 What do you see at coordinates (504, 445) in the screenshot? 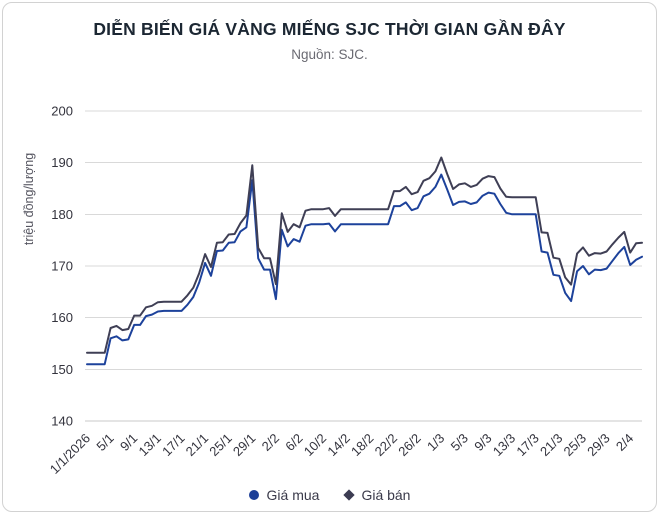
I see `x-tick-label: 13/3` at bounding box center [504, 445].